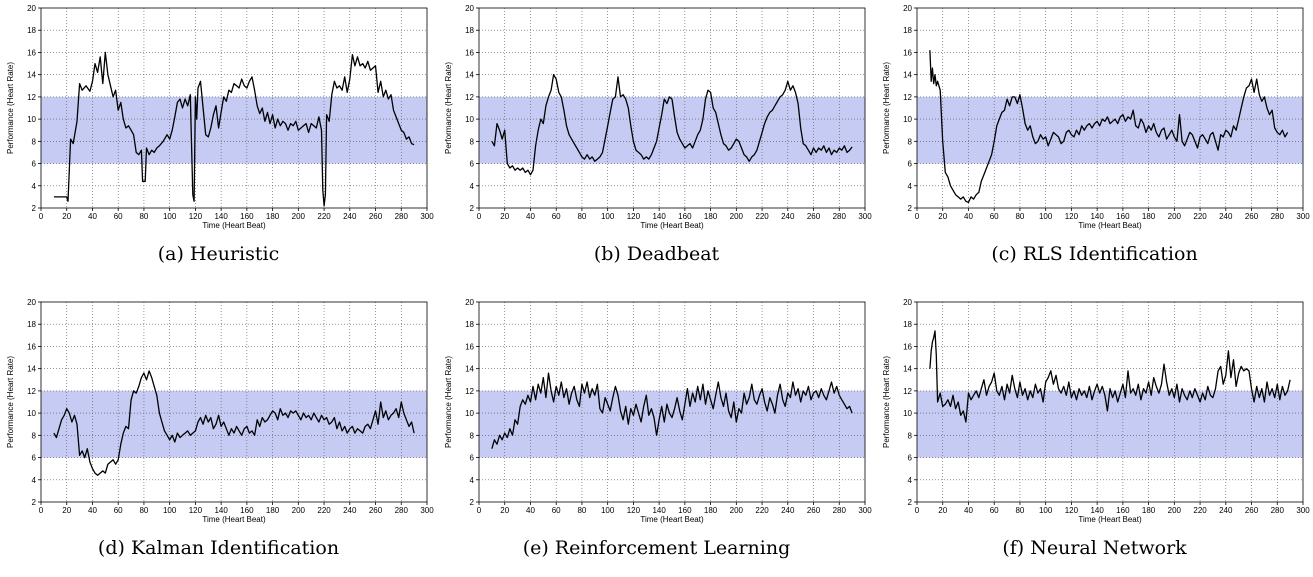 This screenshot has height=577, width=1313. I want to click on x-tick-label: 20, so click(504, 216).